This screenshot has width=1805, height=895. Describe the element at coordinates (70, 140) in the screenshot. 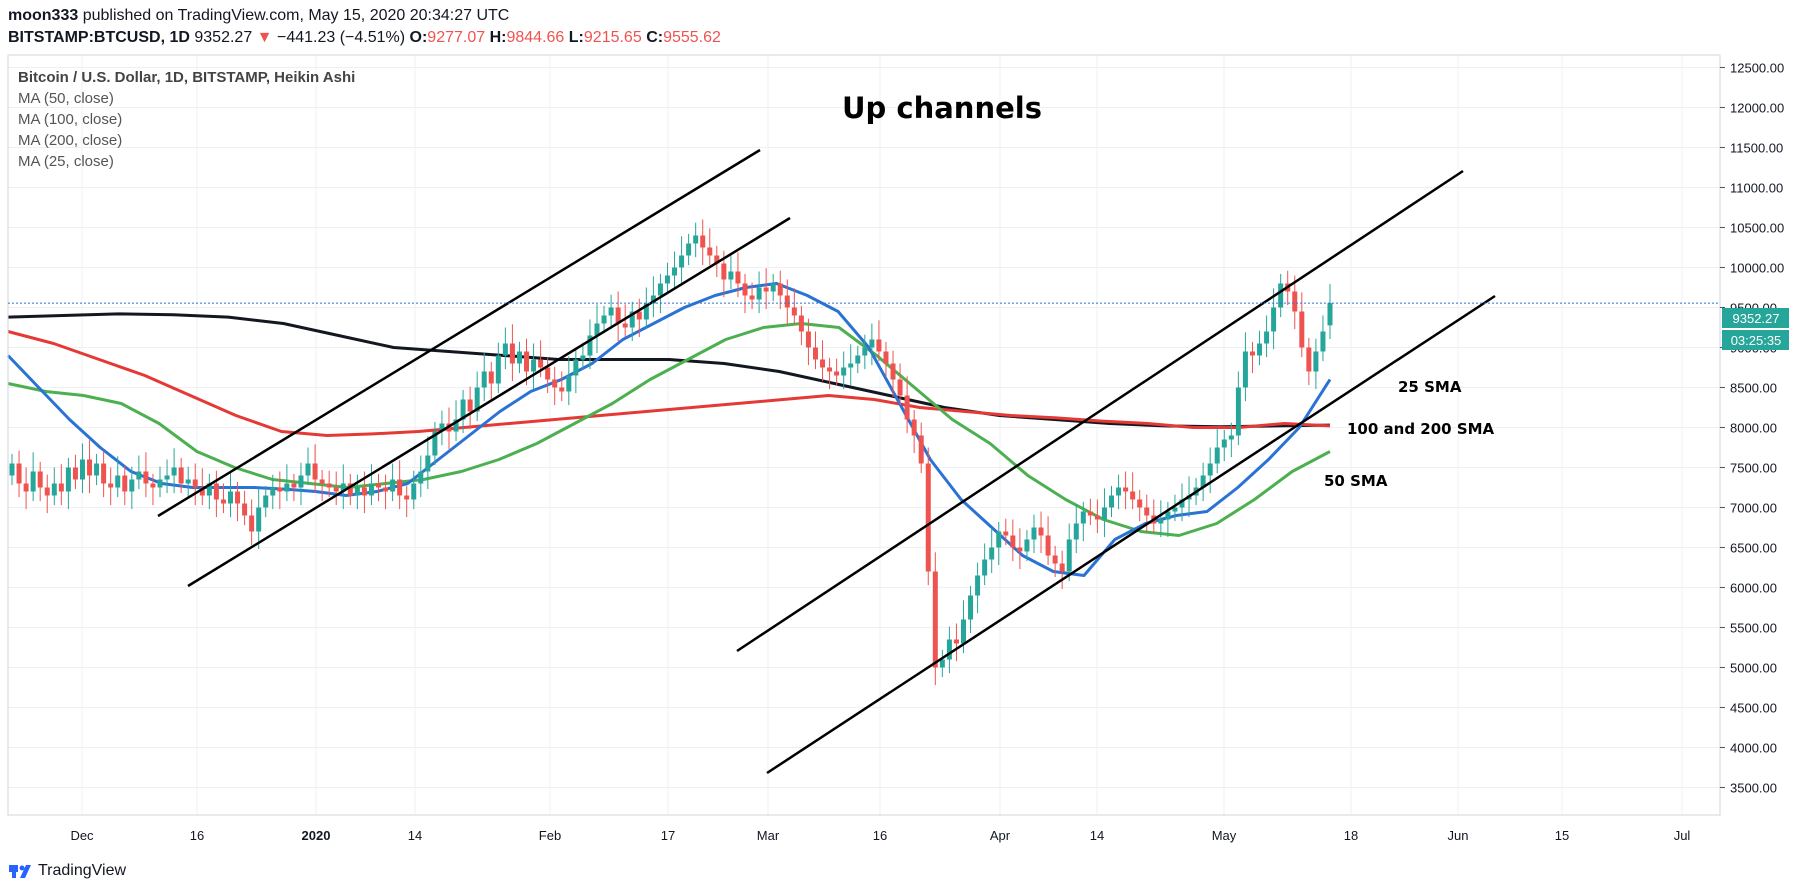

I see `legend-item-ma200: MA (200, close)` at that location.